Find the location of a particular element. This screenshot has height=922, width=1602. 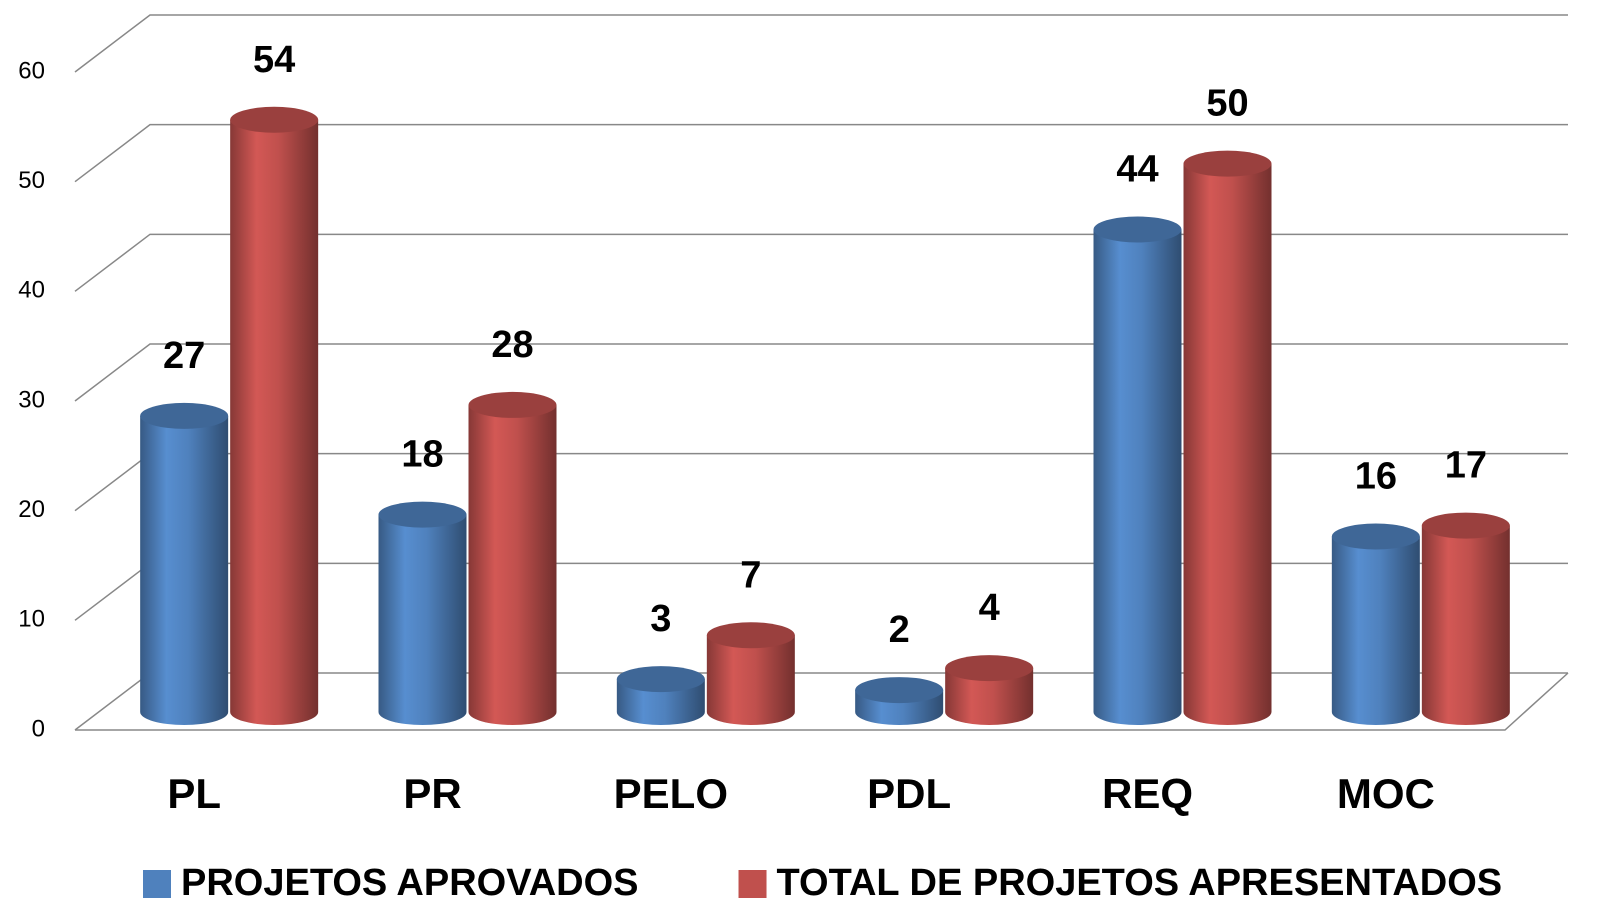

y-tick-label: 50 is located at coordinates (31, 180).